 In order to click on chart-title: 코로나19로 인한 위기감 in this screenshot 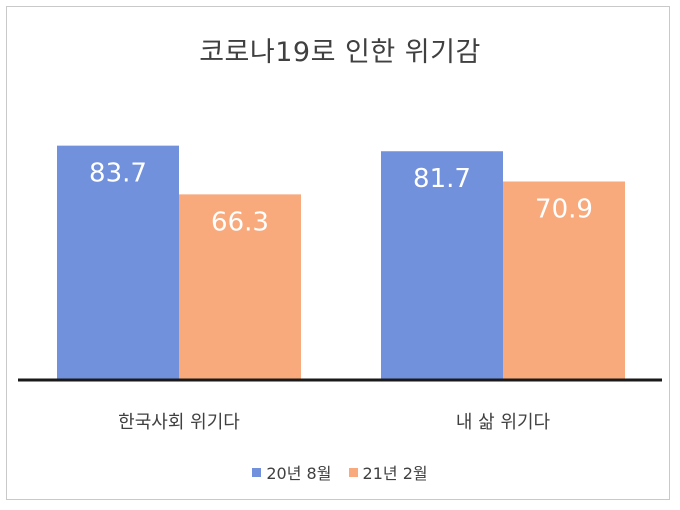, I will do `click(340, 52)`.